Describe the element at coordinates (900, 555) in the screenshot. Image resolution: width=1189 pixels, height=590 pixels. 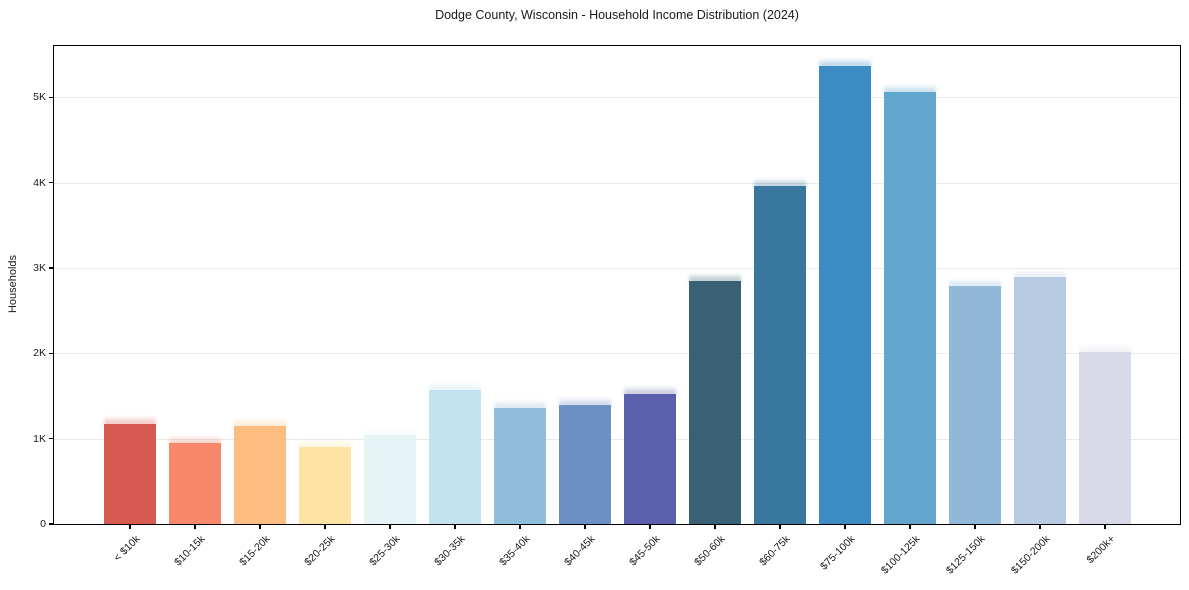
I see `x-tick-label: $100-125k` at that location.